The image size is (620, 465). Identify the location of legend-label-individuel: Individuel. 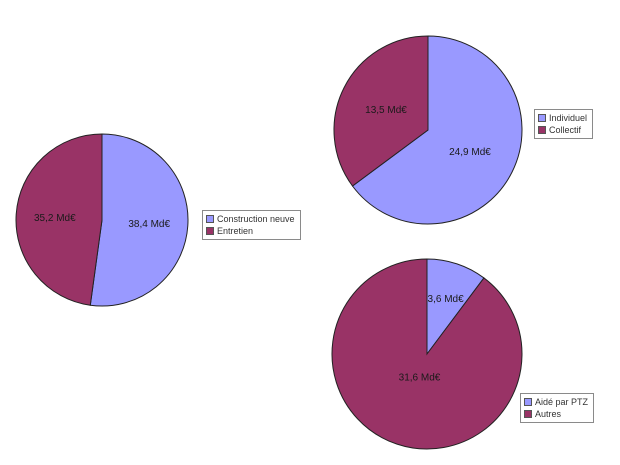
(568, 118).